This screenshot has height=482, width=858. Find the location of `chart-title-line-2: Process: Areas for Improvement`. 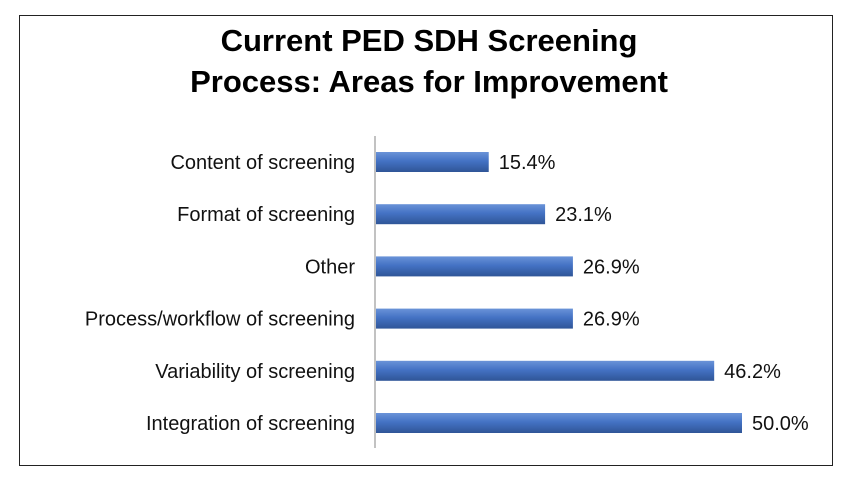

chart-title-line-2: Process: Areas for Improvement is located at coordinates (429, 81).